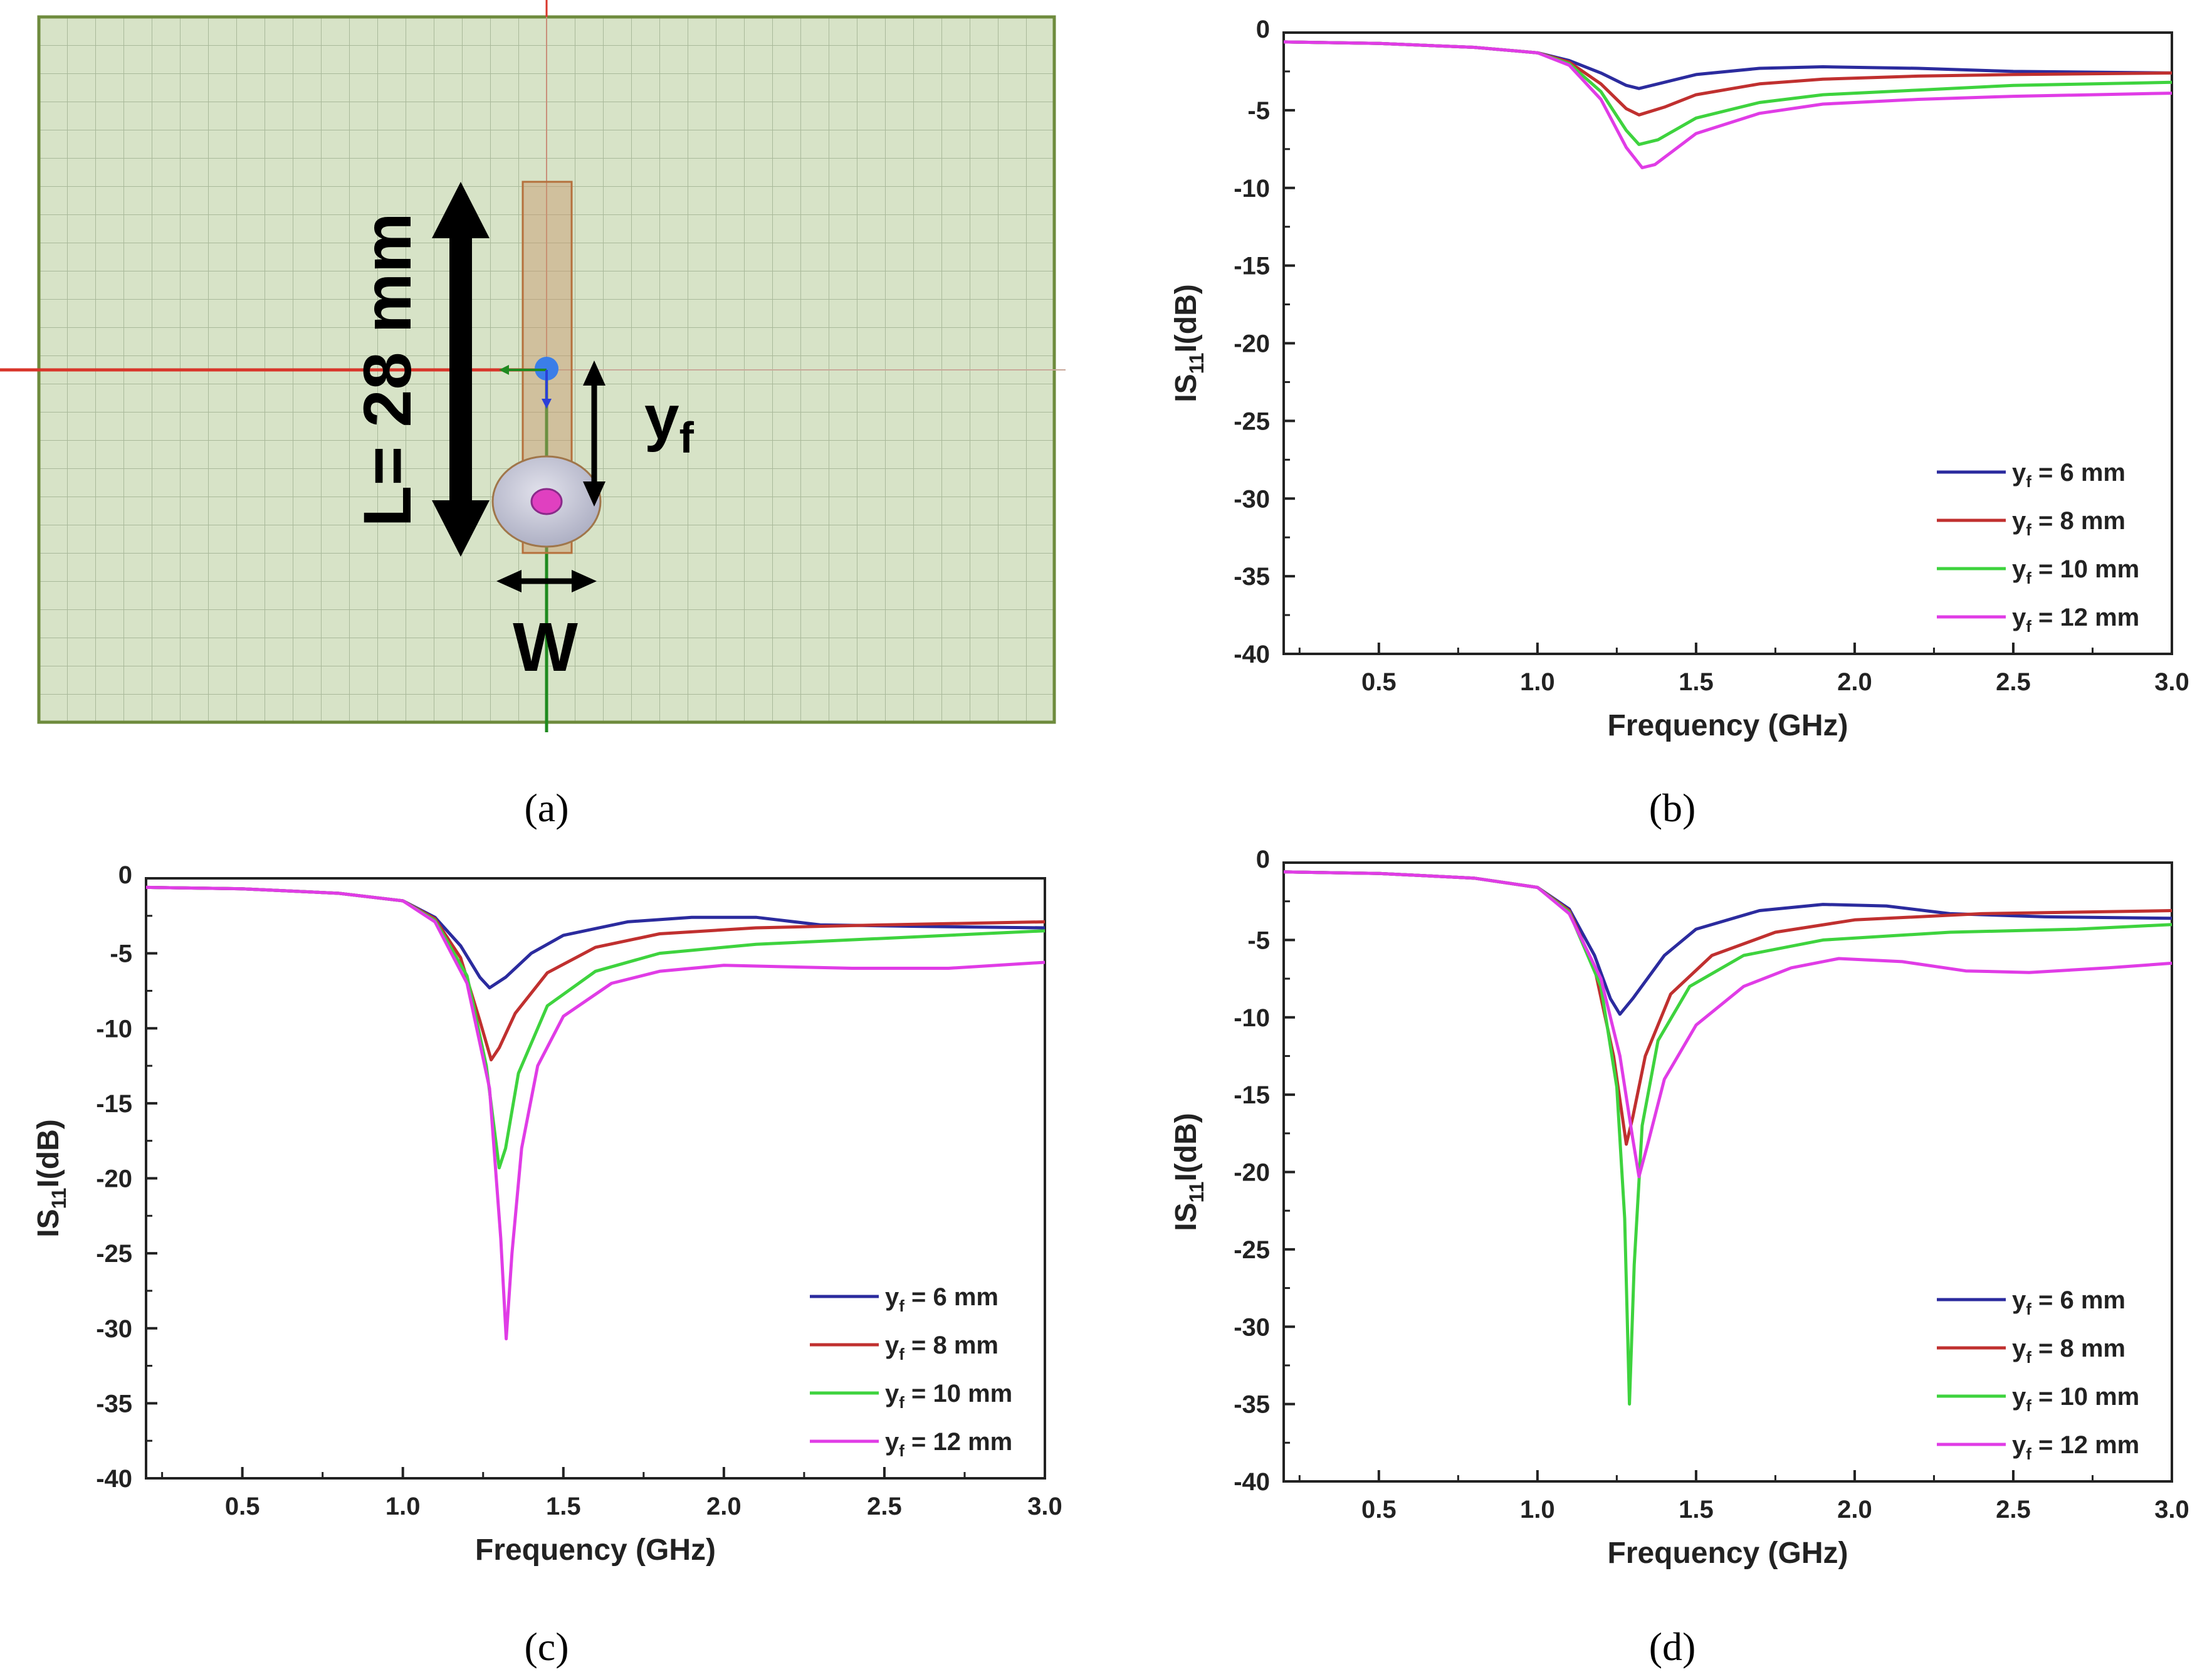 This screenshot has width=2212, height=1672. I want to click on length-arrow-top-head, so click(461, 210).